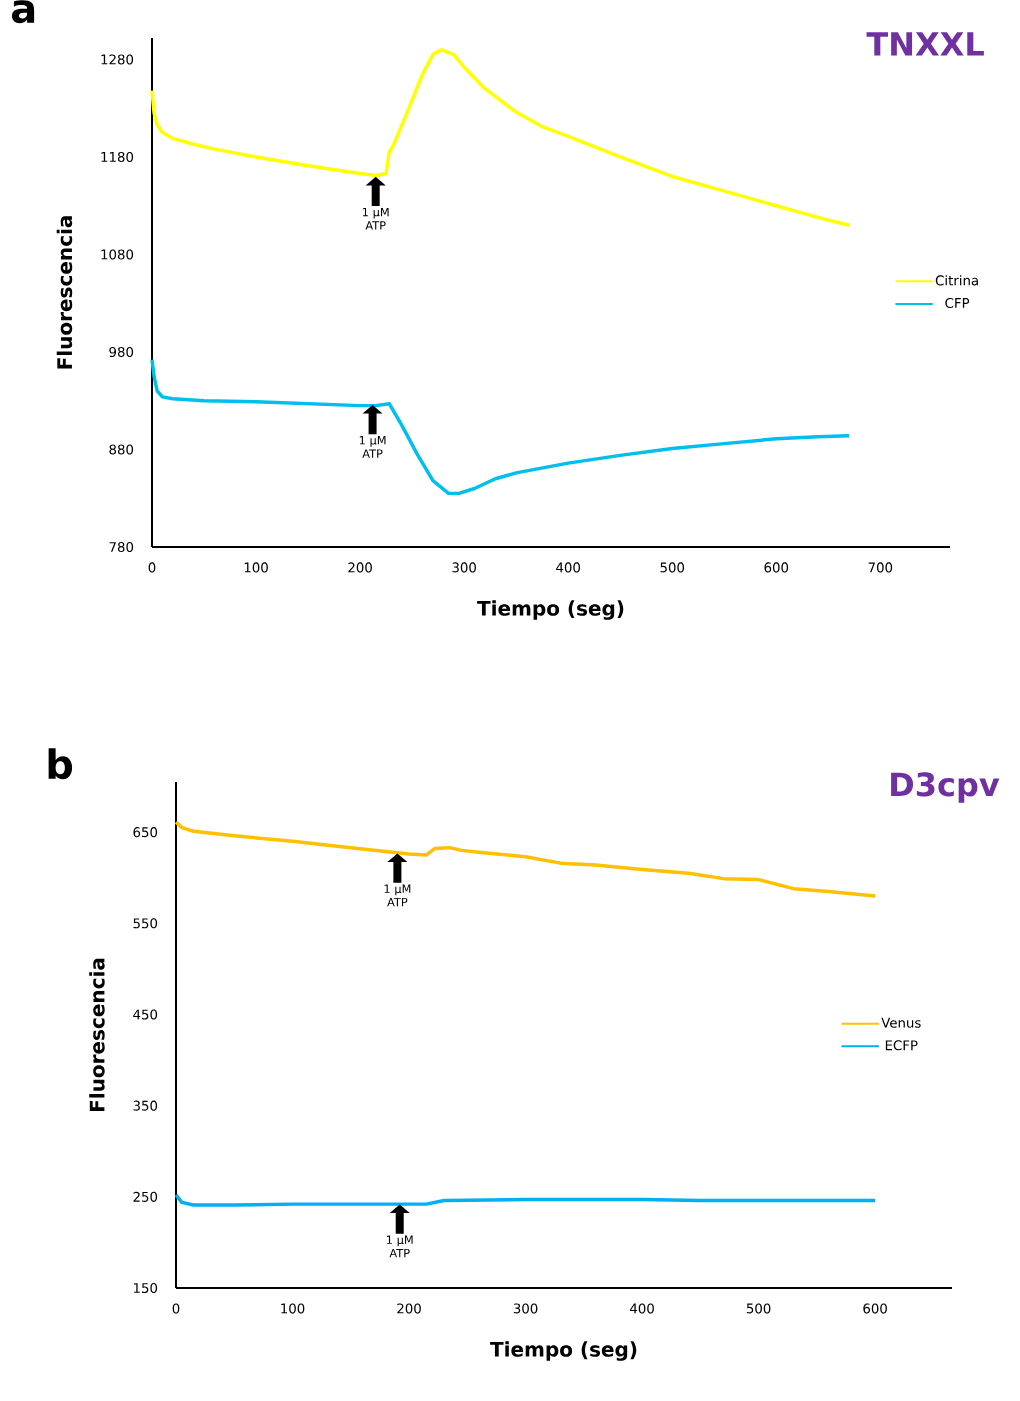 Image resolution: width=1020 pixels, height=1401 pixels. Describe the element at coordinates (145, 923) in the screenshot. I see `y-tick-label: 550` at that location.